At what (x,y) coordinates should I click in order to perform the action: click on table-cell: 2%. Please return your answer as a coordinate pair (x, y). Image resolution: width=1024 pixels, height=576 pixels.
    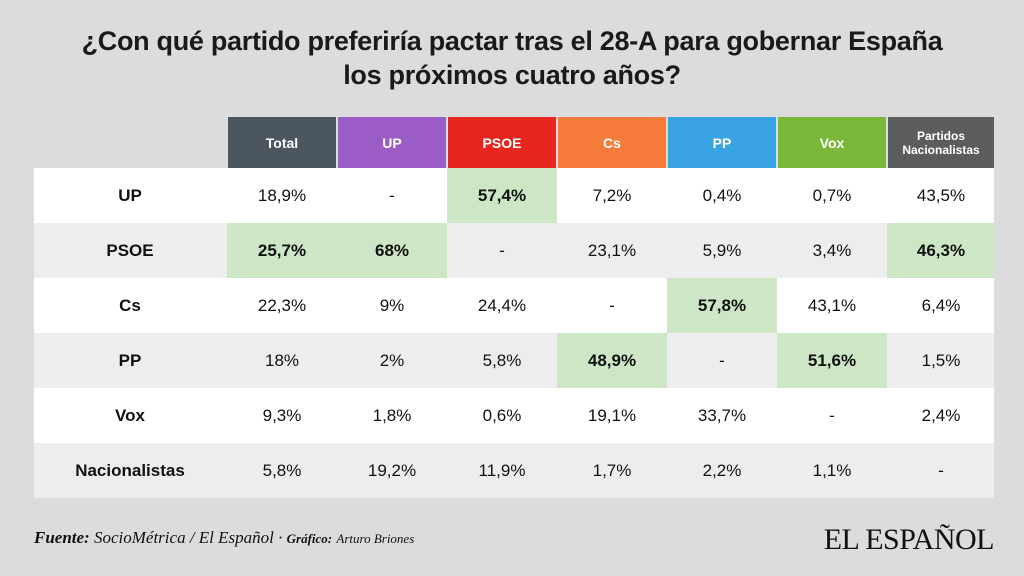
    Looking at the image, I should click on (392, 360).